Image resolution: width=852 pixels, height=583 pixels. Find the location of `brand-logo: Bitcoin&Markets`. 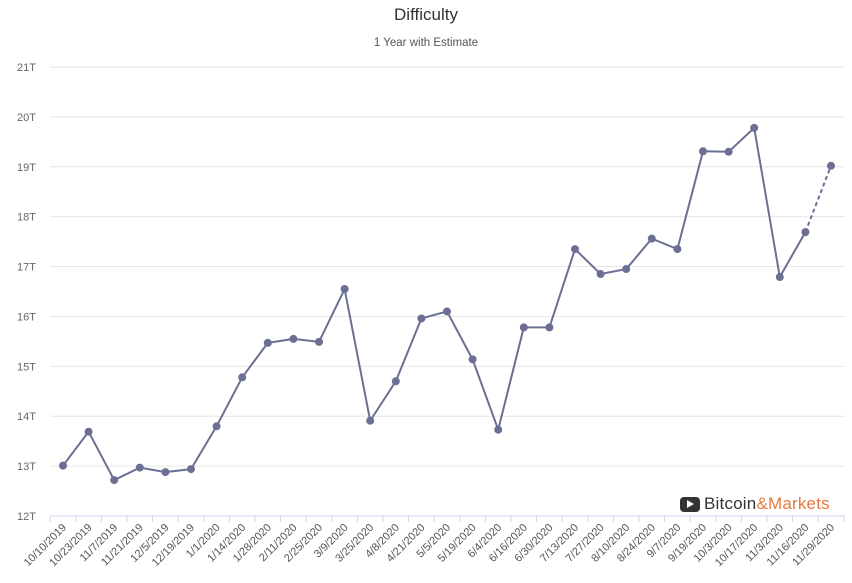

brand-logo: Bitcoin&Markets is located at coordinates (755, 504).